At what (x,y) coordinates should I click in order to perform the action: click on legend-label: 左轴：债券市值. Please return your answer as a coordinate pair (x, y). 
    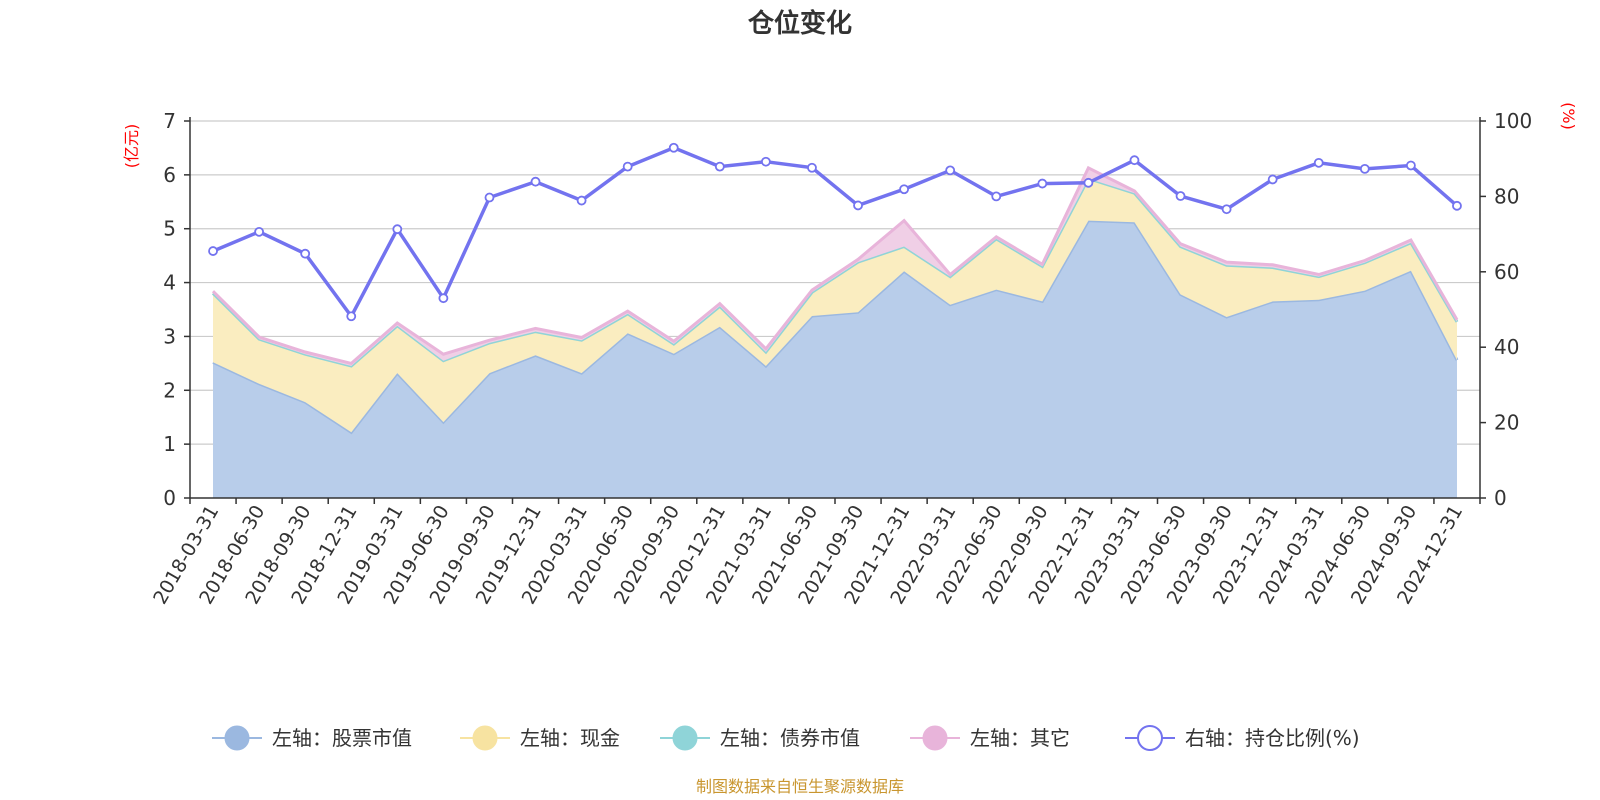
    Looking at the image, I should click on (790, 738).